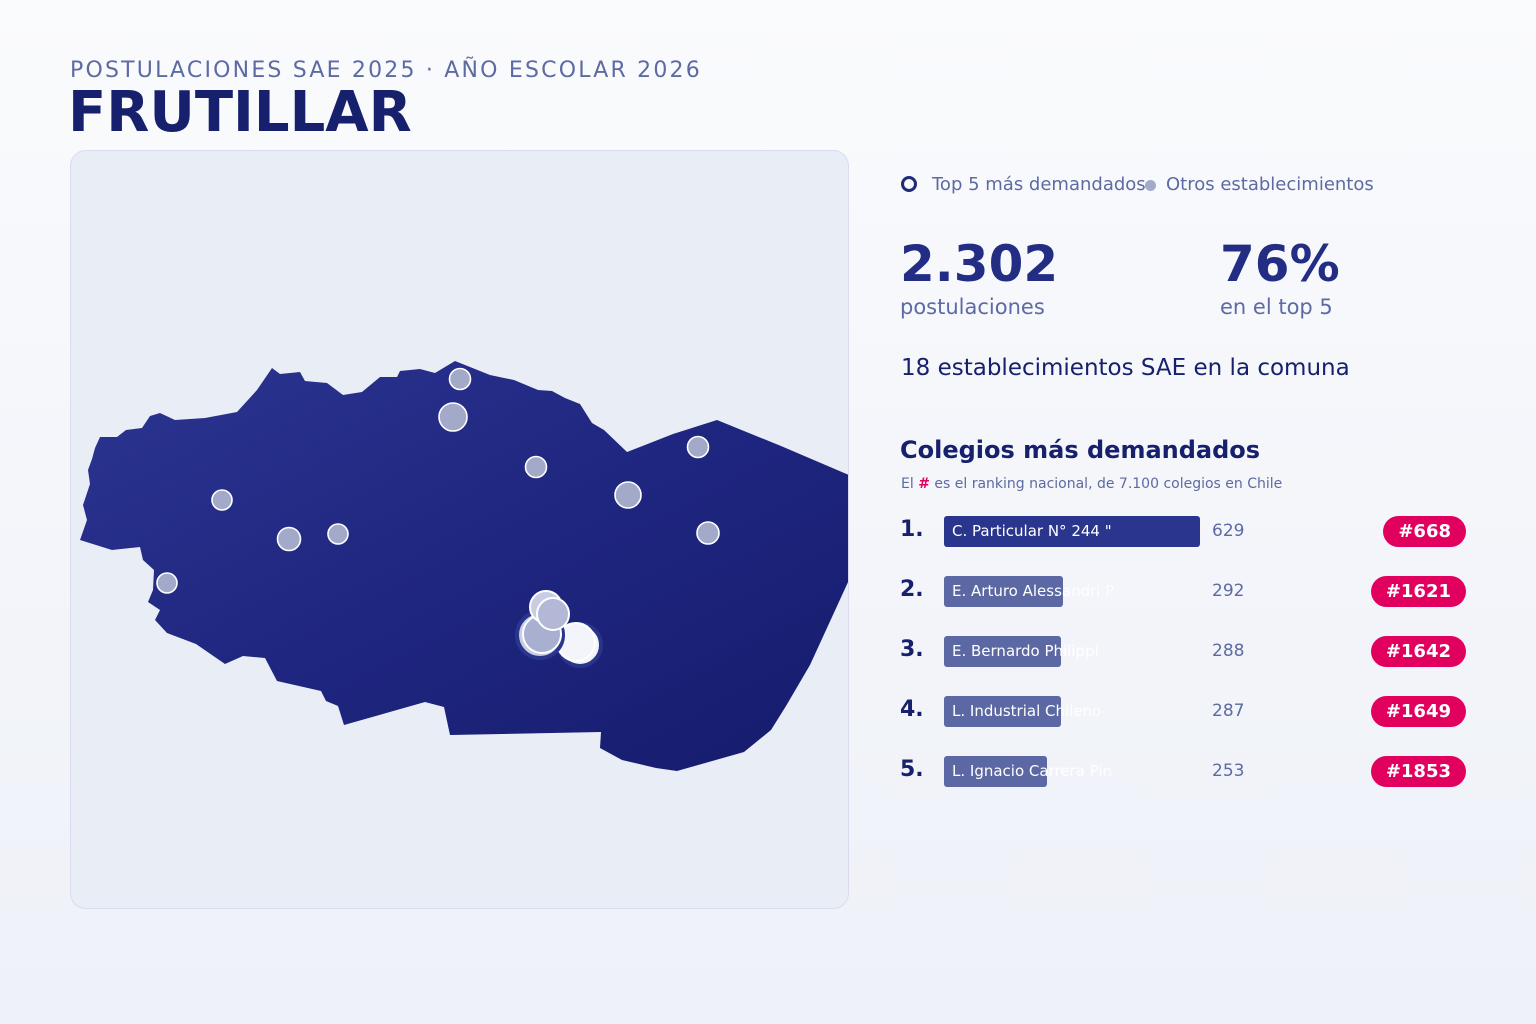 The width and height of the screenshot is (1536, 1024). What do you see at coordinates (1025, 651) in the screenshot?
I see `school-name: E. Bernardo Philippi` at bounding box center [1025, 651].